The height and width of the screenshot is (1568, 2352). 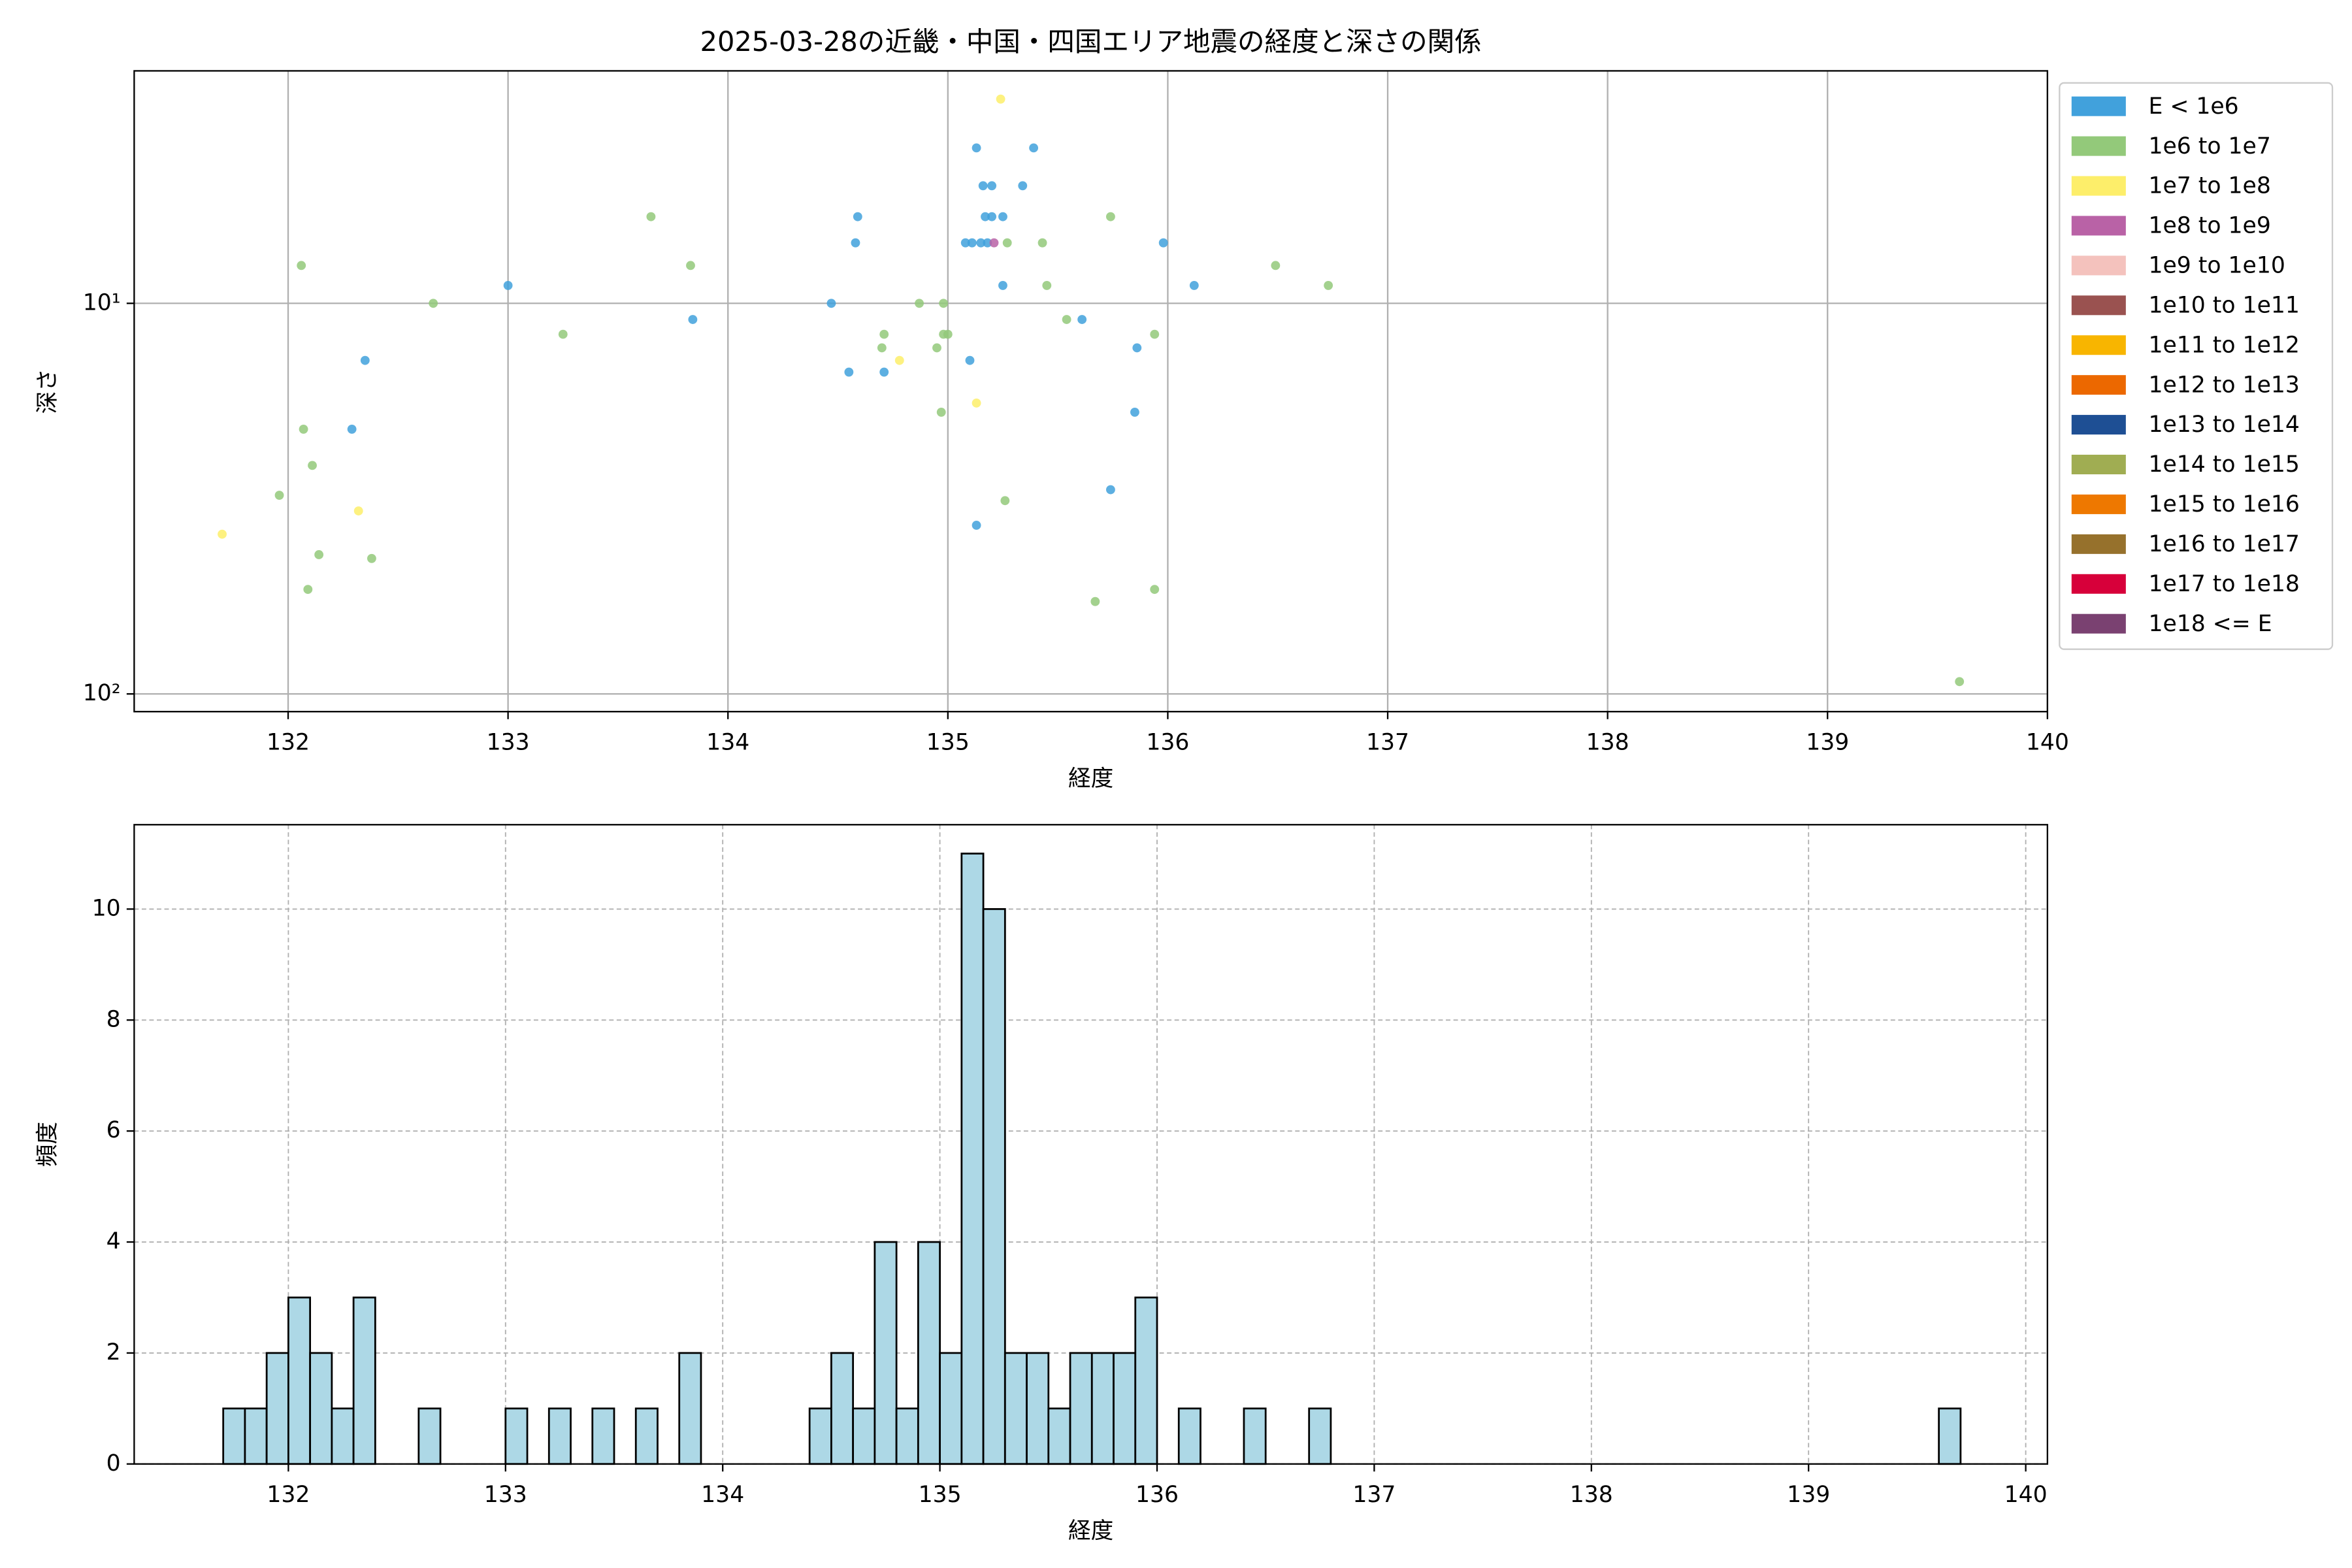 What do you see at coordinates (2209, 186) in the screenshot?
I see `legend-label: 1e7 to 1e8` at bounding box center [2209, 186].